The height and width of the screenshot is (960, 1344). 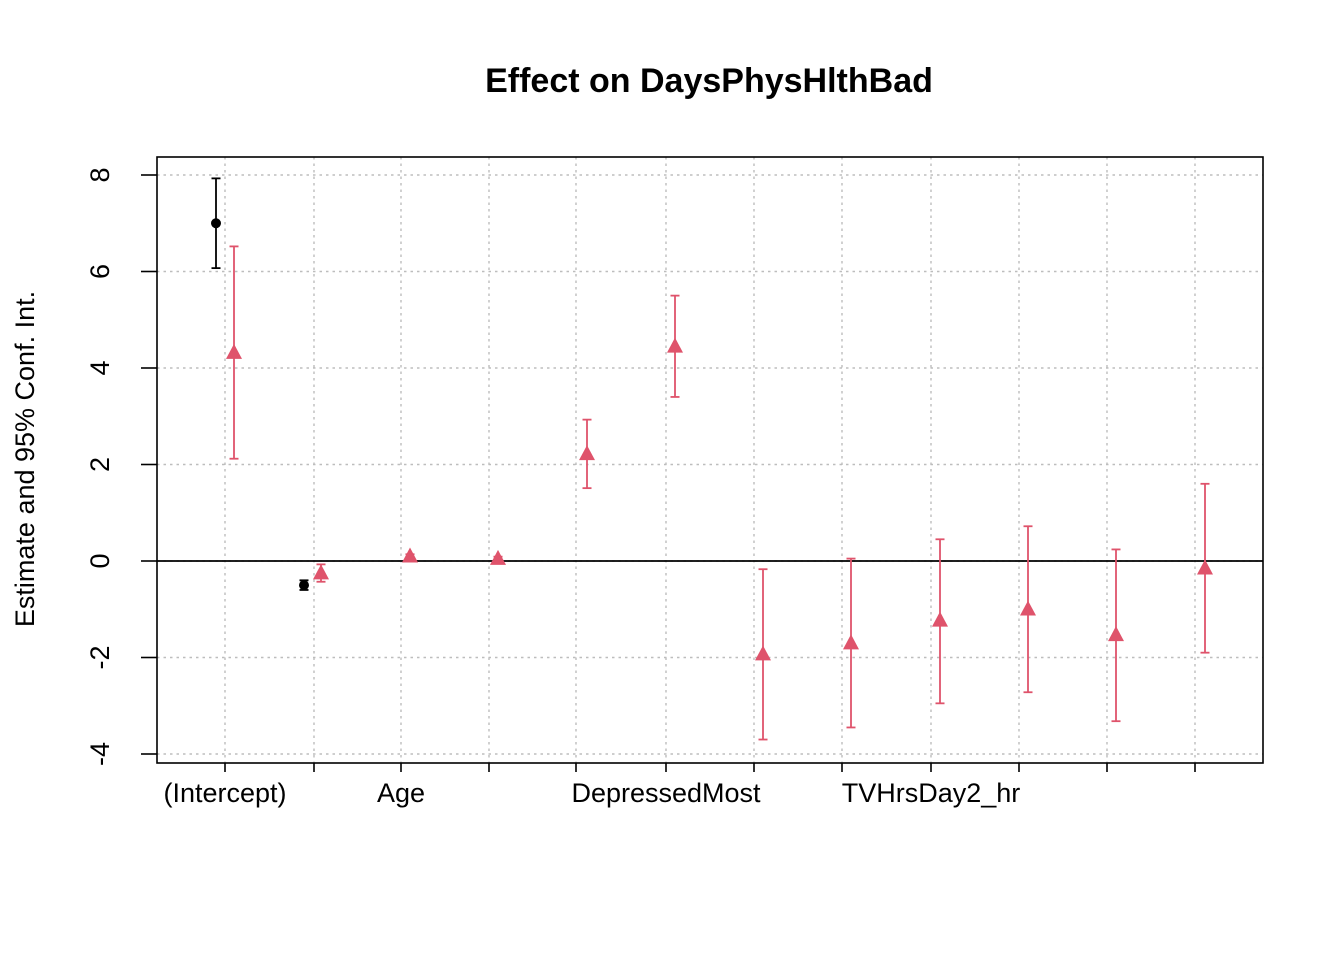 What do you see at coordinates (931, 793) in the screenshot?
I see `x-tick-label: TVHrsDay2_hr` at bounding box center [931, 793].